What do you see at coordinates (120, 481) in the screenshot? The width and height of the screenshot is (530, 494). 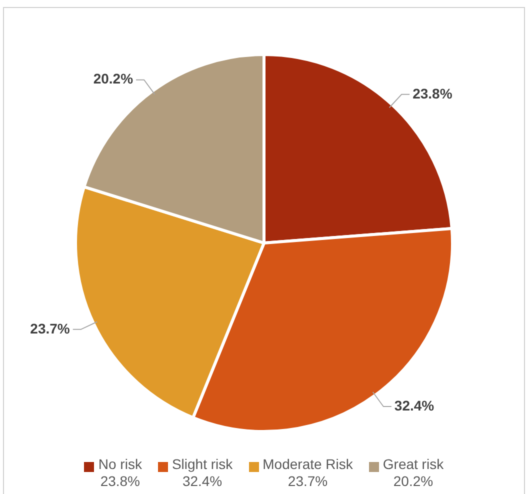 I see `text: 23.8%` at bounding box center [120, 481].